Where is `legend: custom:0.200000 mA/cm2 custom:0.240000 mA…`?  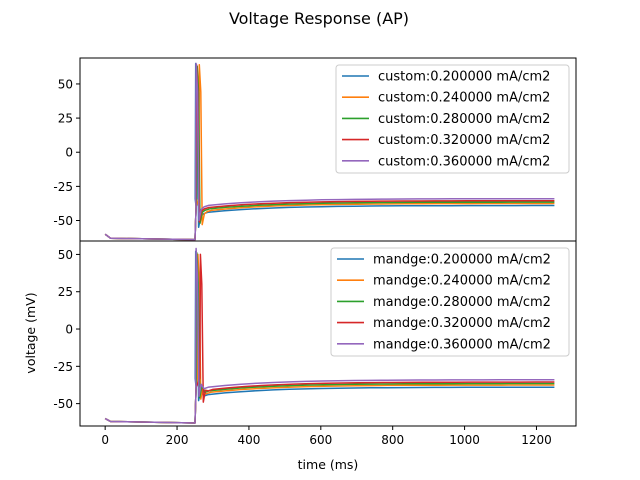 legend: custom:0.200000 mA/cm2 custom:0.240000 mA… is located at coordinates (452, 119).